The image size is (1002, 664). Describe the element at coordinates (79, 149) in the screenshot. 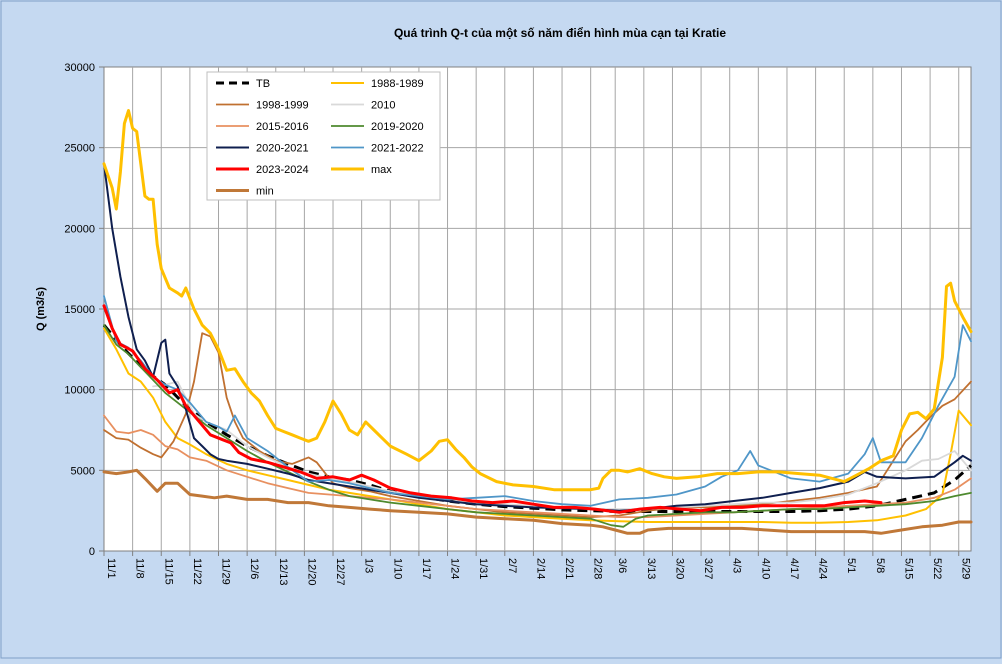

I see `y-tick-label: 25000` at that location.